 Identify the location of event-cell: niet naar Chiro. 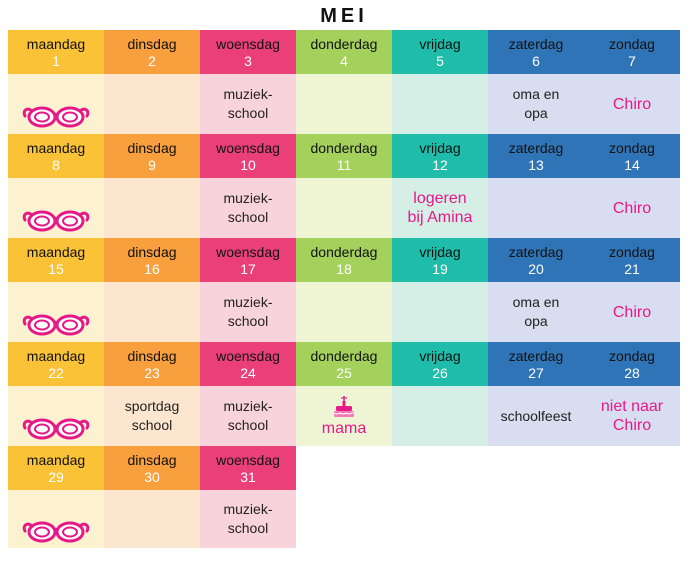
(632, 416).